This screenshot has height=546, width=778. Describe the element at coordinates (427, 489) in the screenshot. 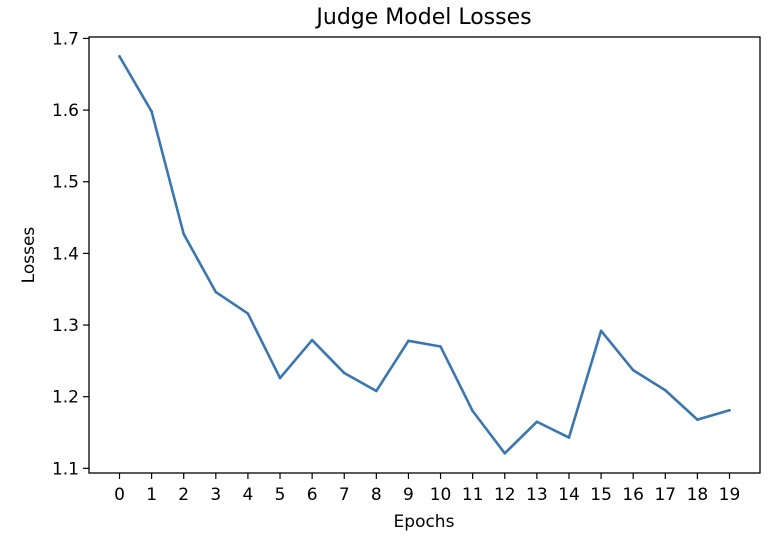

I see `x-axis: 0 1 2 3 4 5 6 7 8 9 10 11 12 13 14 15 16 17 18 19` at that location.